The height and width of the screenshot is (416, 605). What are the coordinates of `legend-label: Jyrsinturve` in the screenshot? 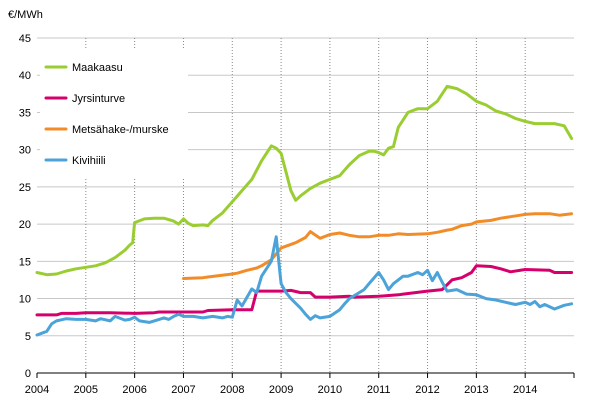 It's located at (98, 99).